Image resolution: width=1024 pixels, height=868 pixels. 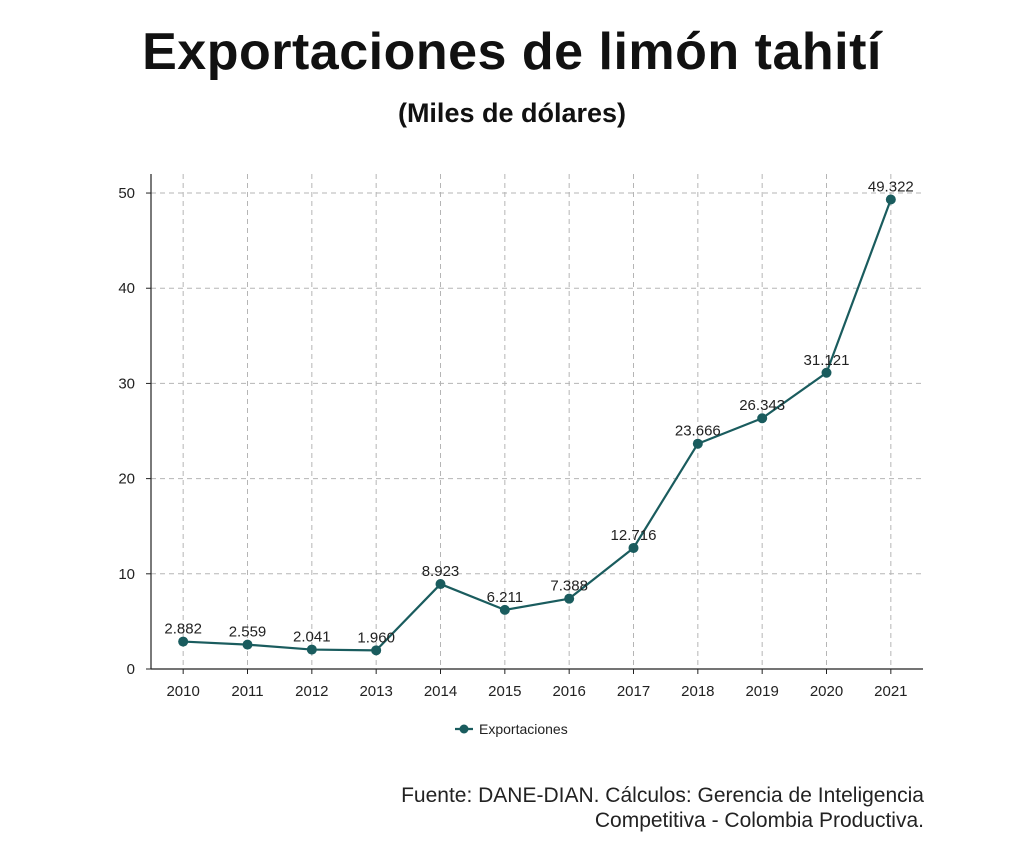 What do you see at coordinates (126, 288) in the screenshot?
I see `y-tick-label: 40` at bounding box center [126, 288].